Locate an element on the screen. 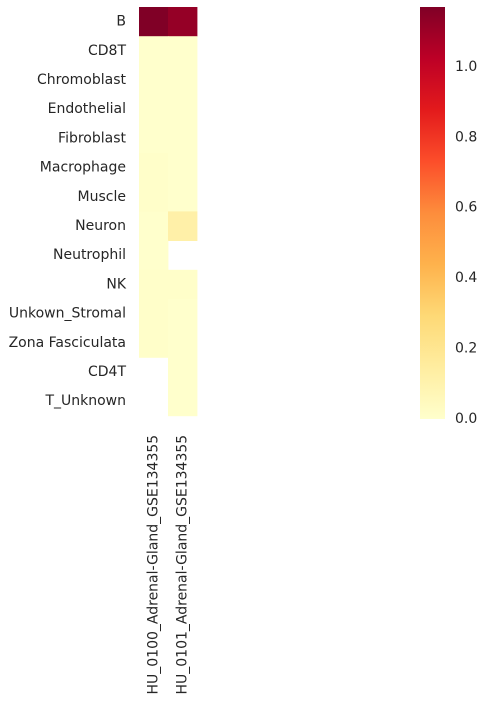 The image size is (486, 704). colorbar-tick-label: 0.0 is located at coordinates (466, 419).